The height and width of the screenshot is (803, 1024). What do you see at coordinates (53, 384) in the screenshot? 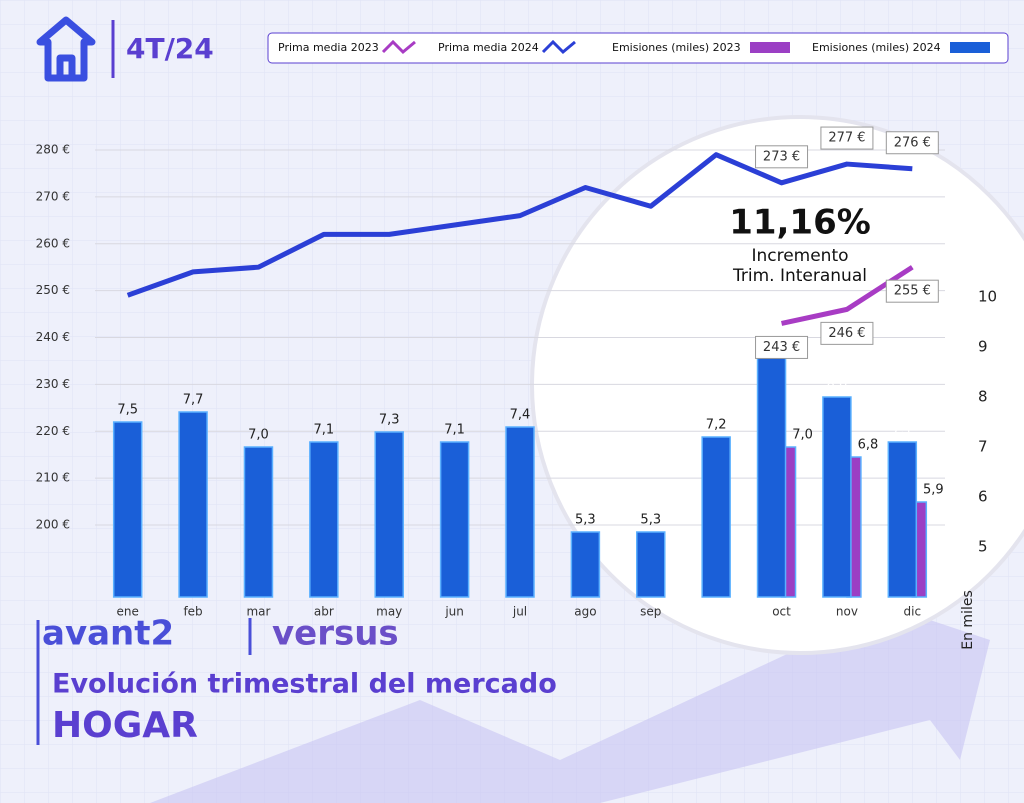
I see `y-tick-label: 230 €` at bounding box center [53, 384].